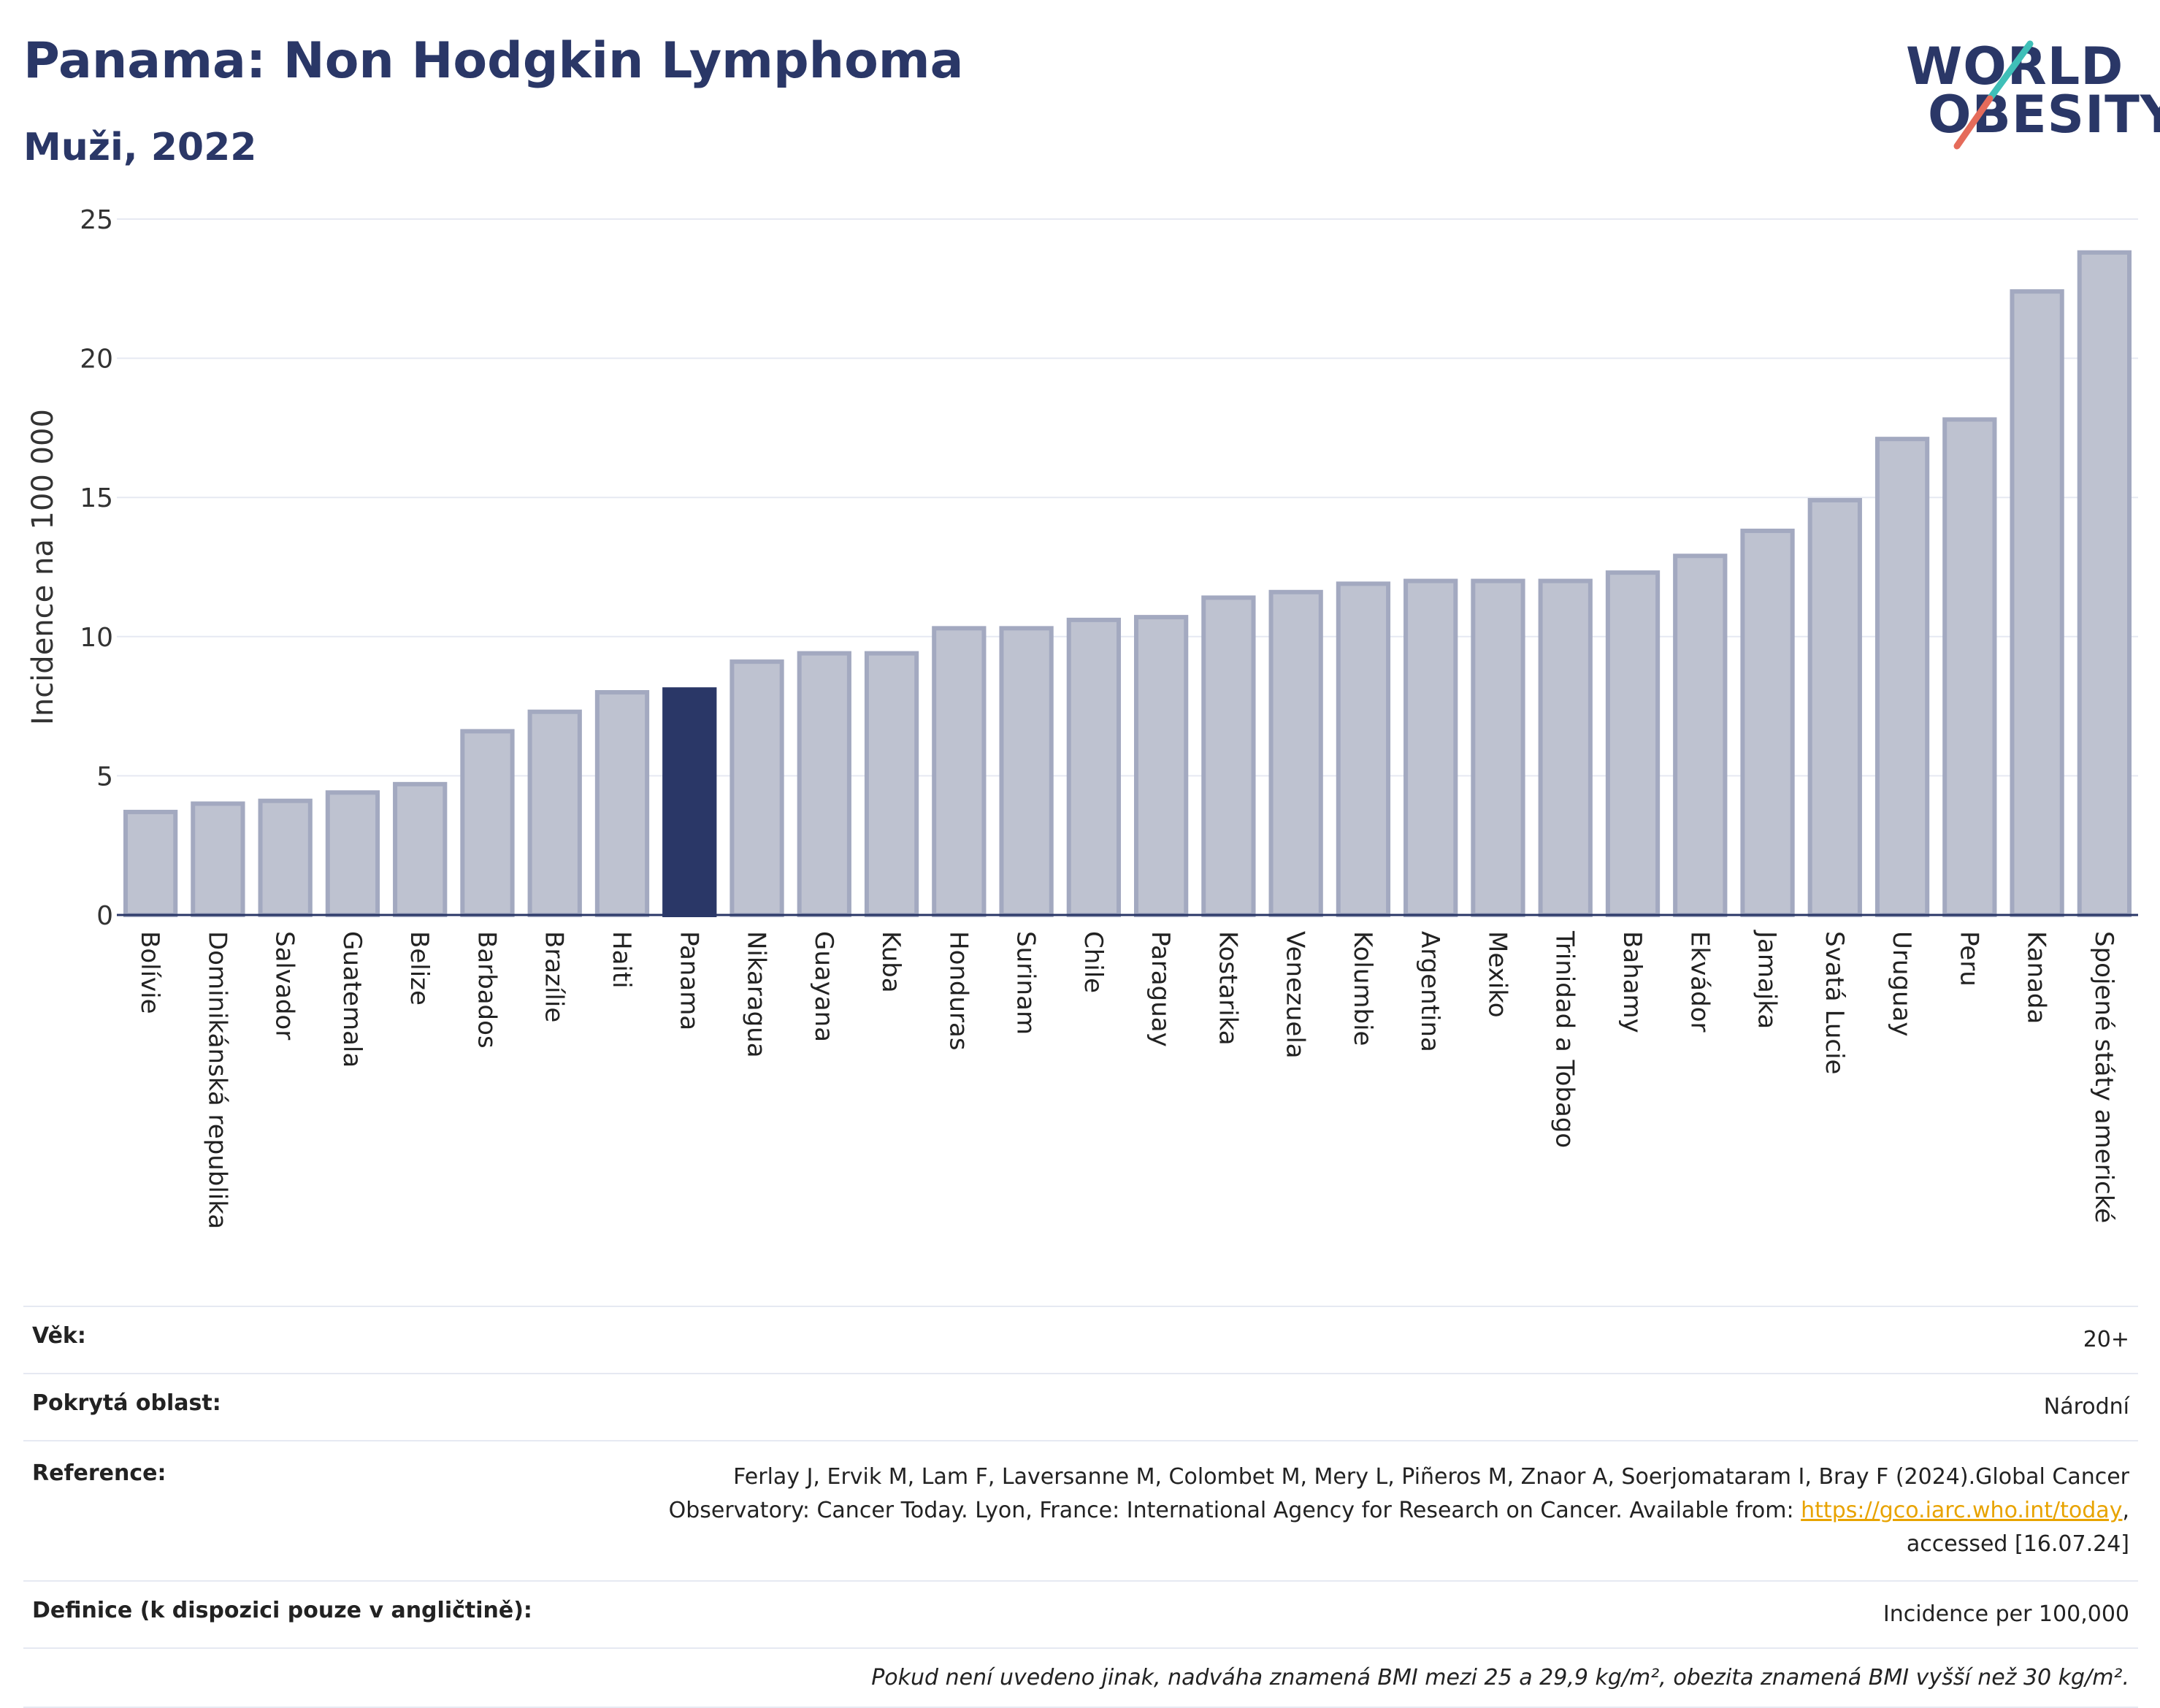  What do you see at coordinates (1993, 95) in the screenshot?
I see `logo-slash-icon` at bounding box center [1993, 95].